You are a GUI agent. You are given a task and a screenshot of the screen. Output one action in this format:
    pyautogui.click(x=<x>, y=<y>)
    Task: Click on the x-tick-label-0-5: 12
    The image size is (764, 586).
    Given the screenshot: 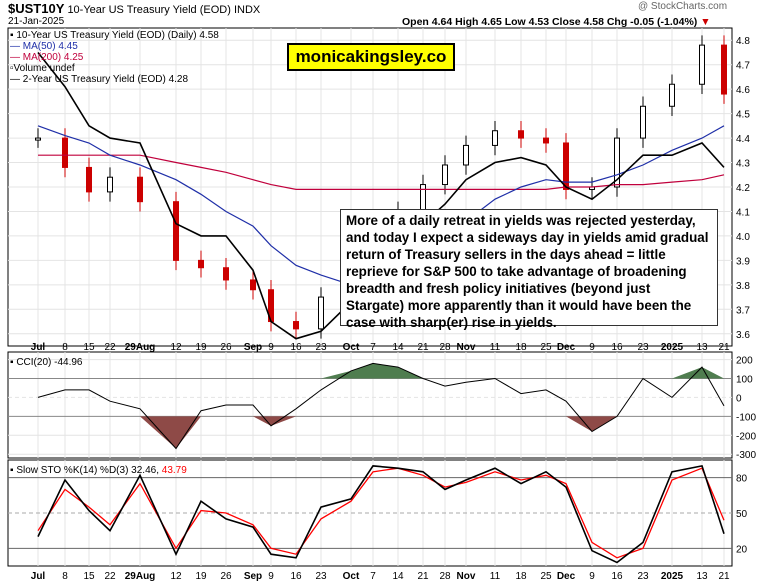 What is the action you would take?
    pyautogui.click(x=176, y=347)
    